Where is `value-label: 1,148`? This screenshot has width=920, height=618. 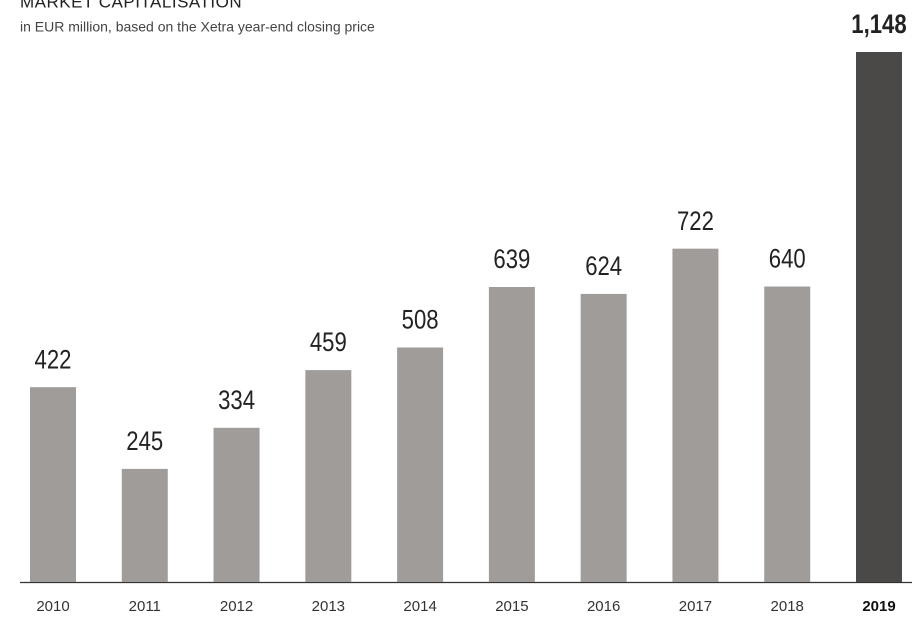 value-label: 1,148 is located at coordinates (878, 25).